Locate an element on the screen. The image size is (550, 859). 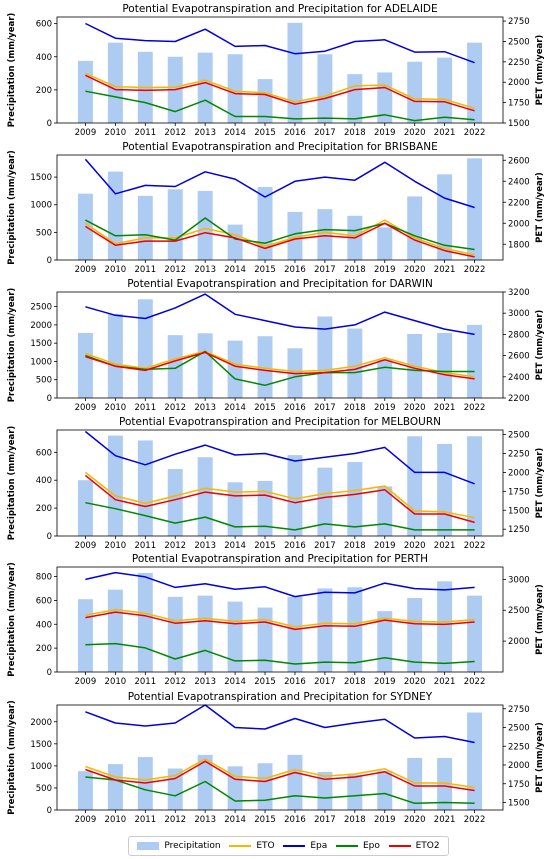
chart-3-y2tick-label: 2000 is located at coordinates (519, 473).